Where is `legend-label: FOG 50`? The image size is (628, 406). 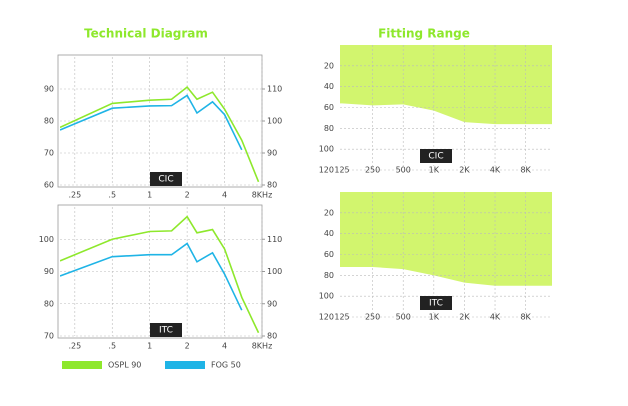
legend-label: FOG 50 is located at coordinates (226, 365).